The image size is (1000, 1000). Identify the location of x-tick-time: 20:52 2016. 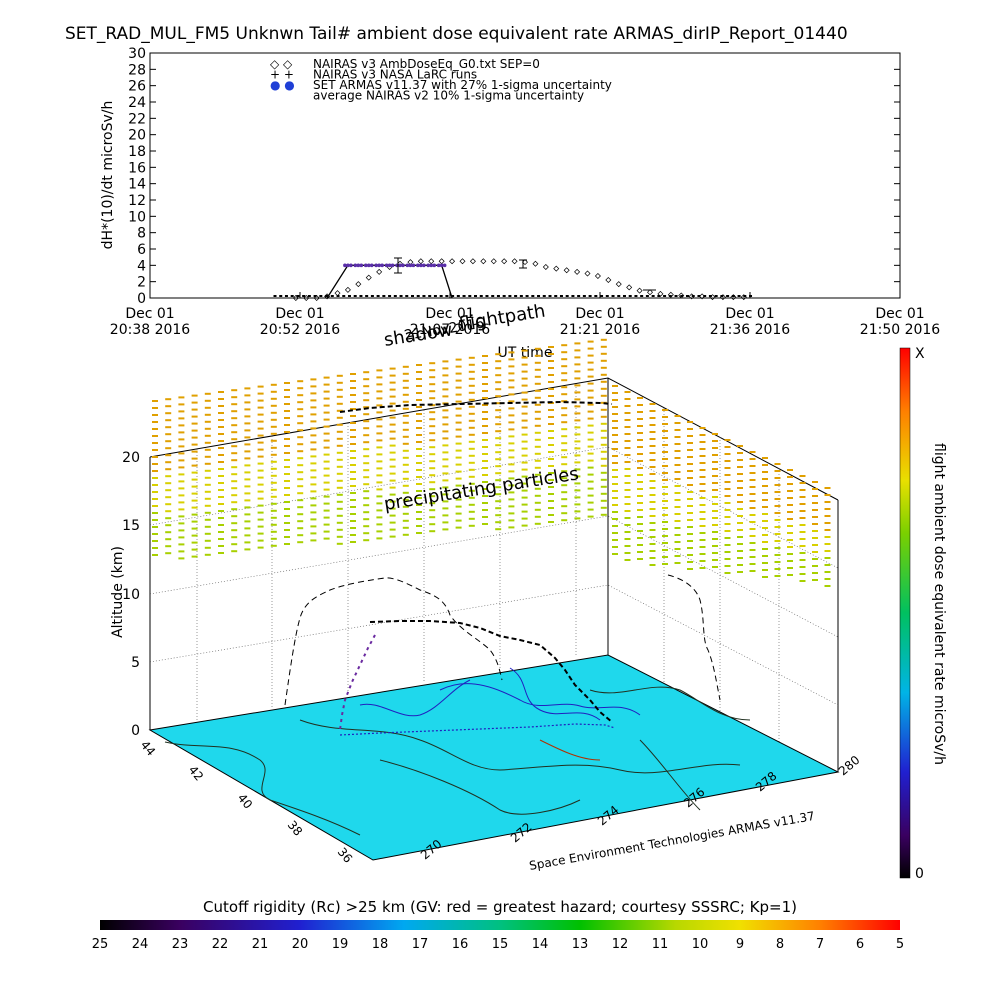
(300, 330).